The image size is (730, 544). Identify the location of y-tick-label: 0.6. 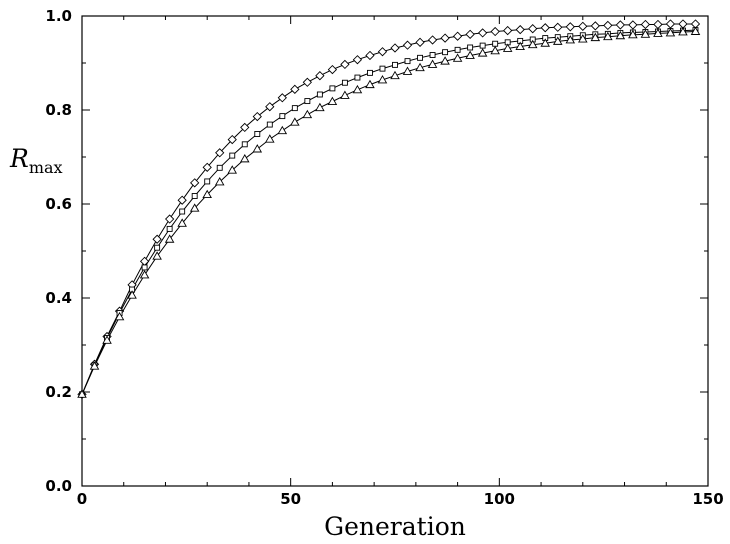
(58, 204).